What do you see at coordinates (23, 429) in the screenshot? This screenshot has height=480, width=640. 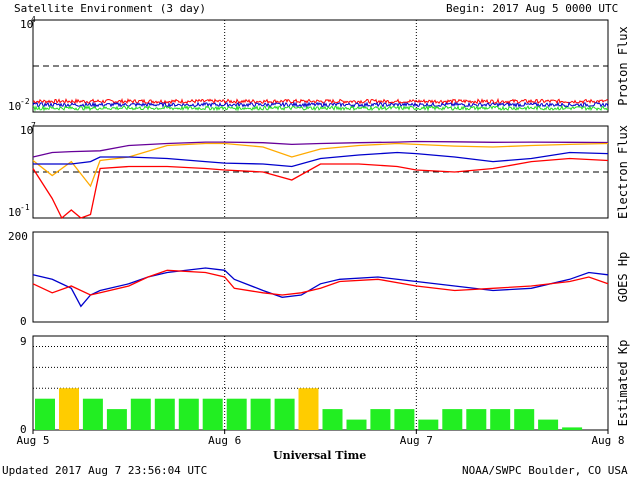 I see `kp-ytick-bottom: 0` at bounding box center [23, 429].